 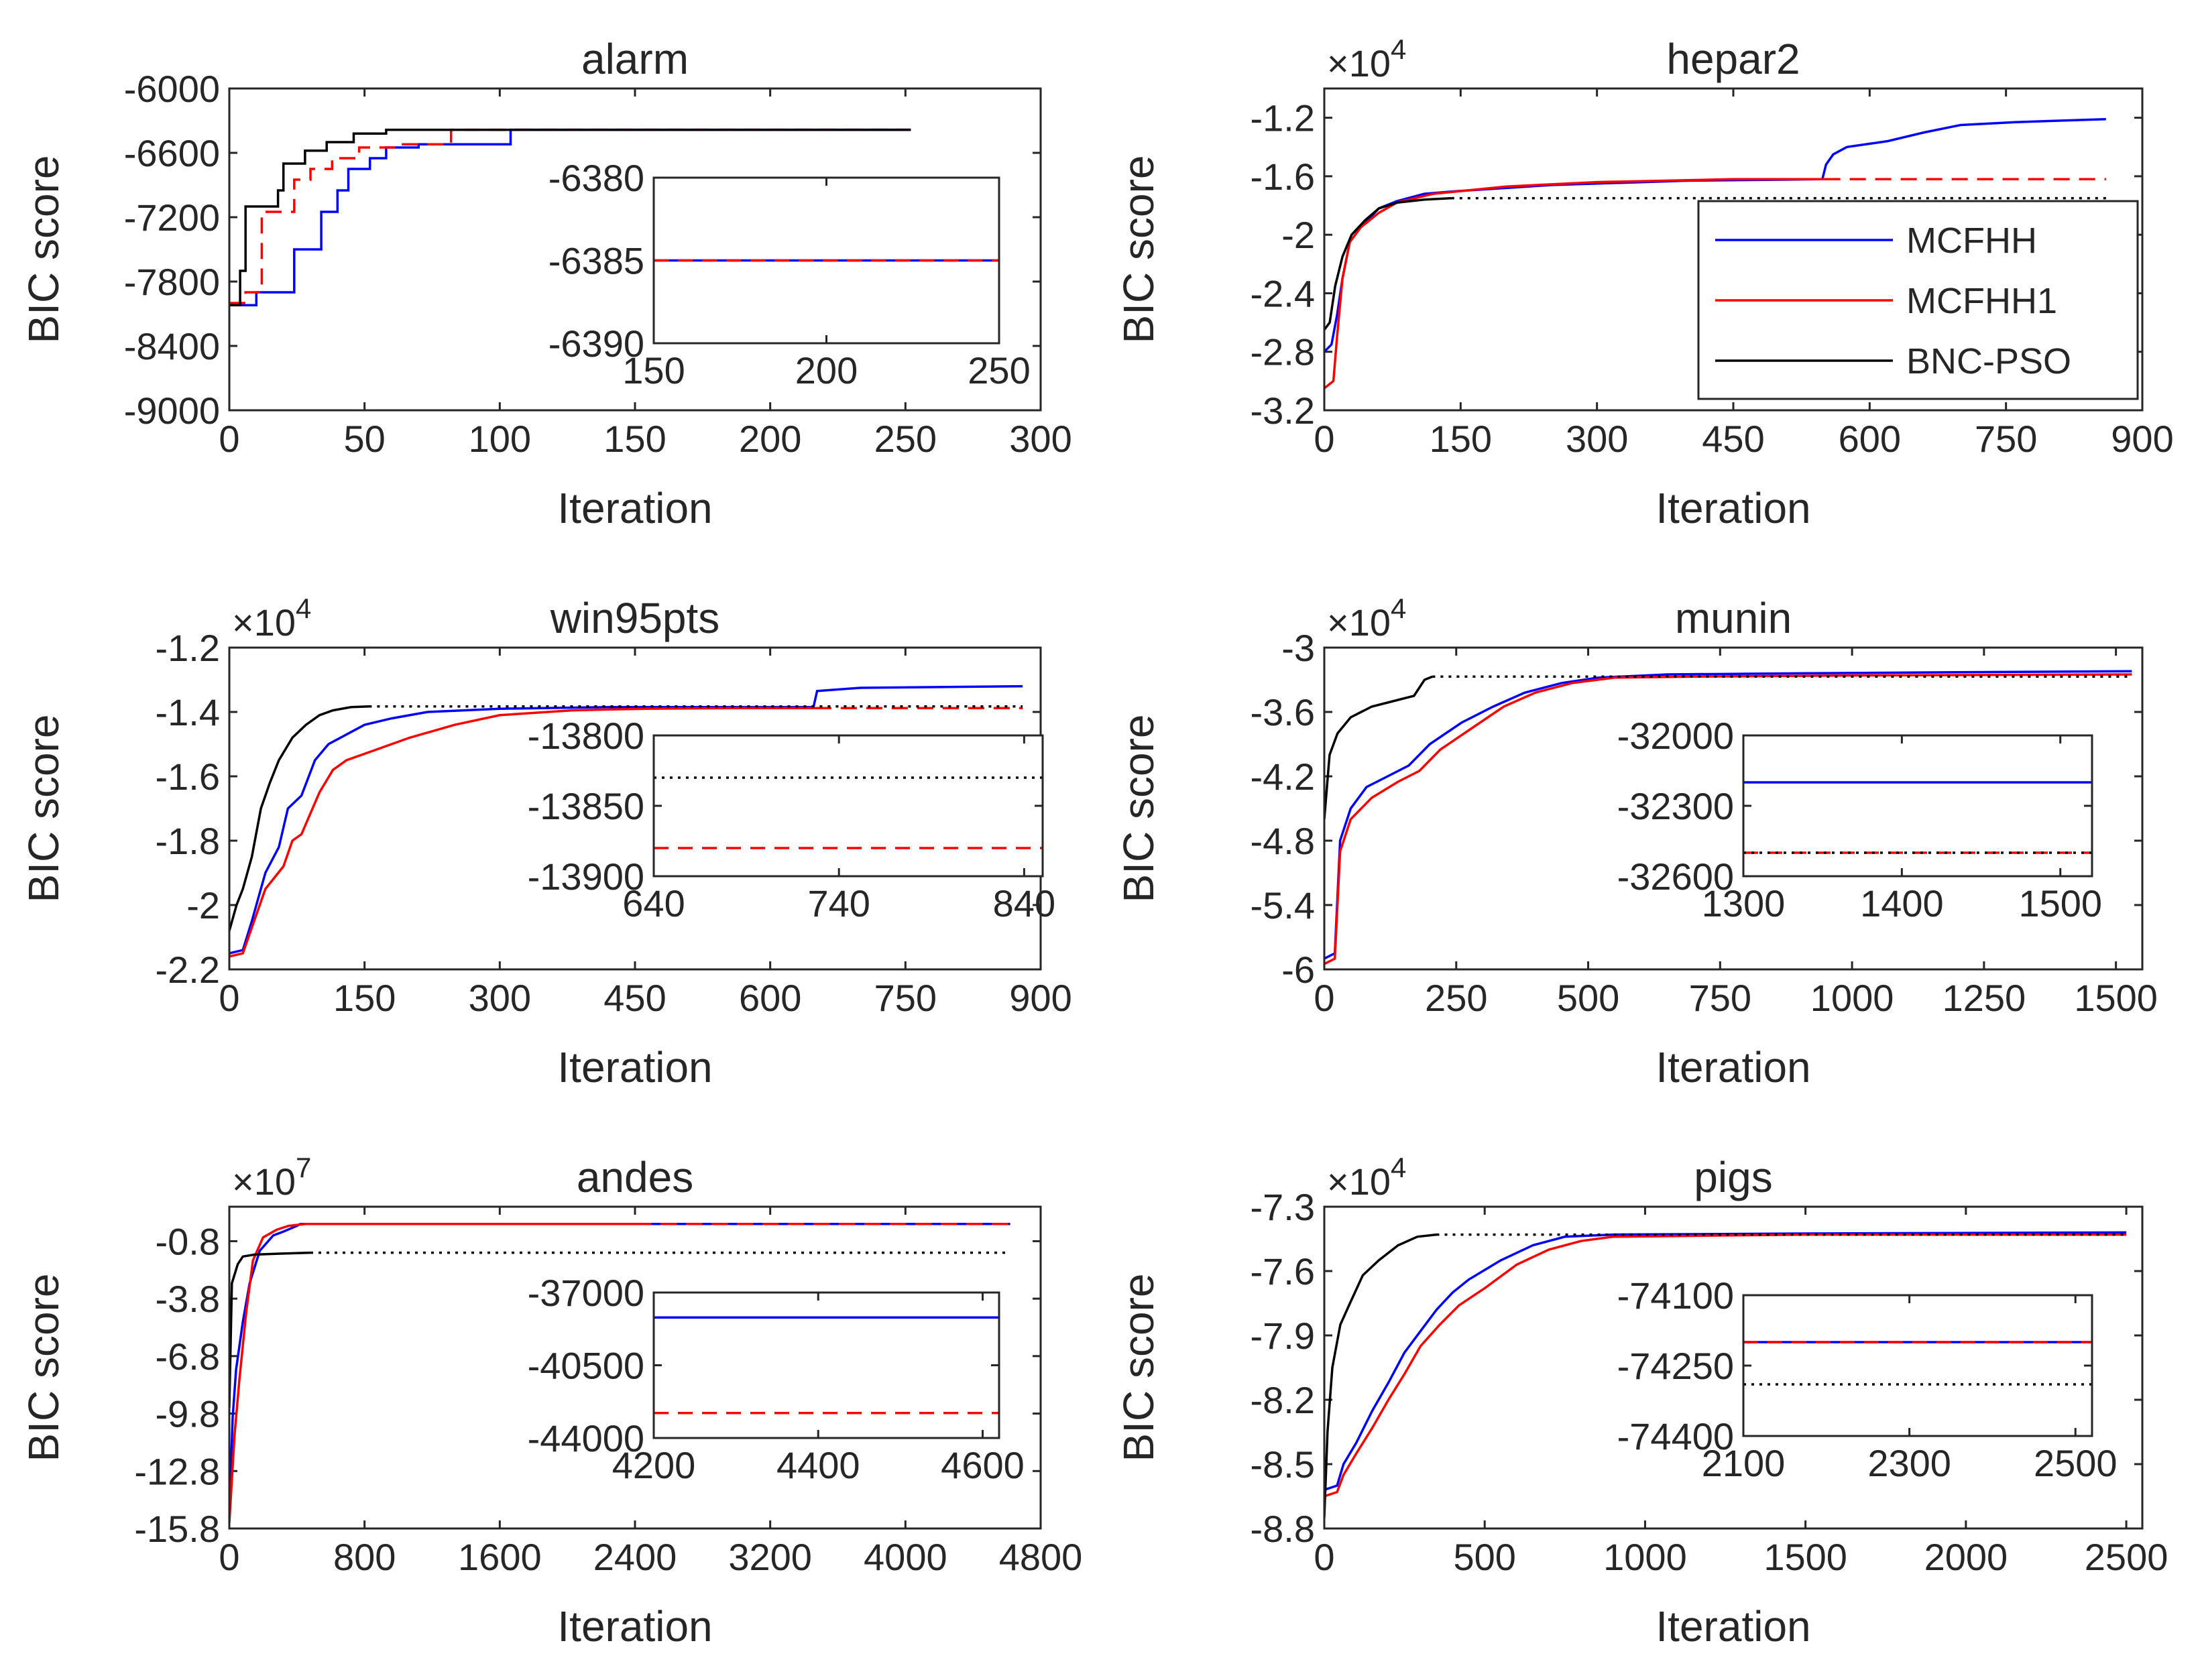 What do you see at coordinates (1918, 300) in the screenshot?
I see `legend: MCFHH MCFHH1 BNC-PSO` at bounding box center [1918, 300].